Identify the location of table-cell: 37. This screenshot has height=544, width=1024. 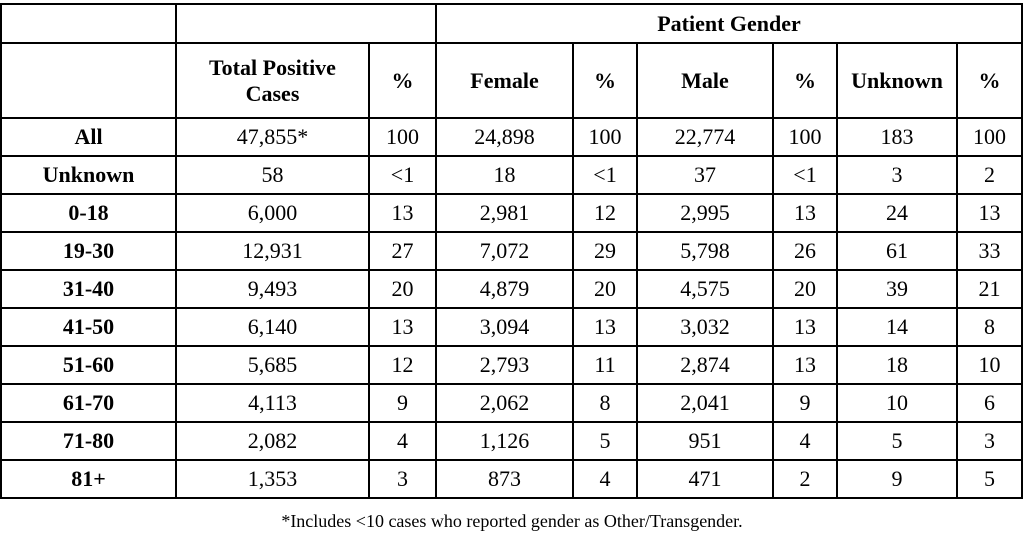
(705, 175).